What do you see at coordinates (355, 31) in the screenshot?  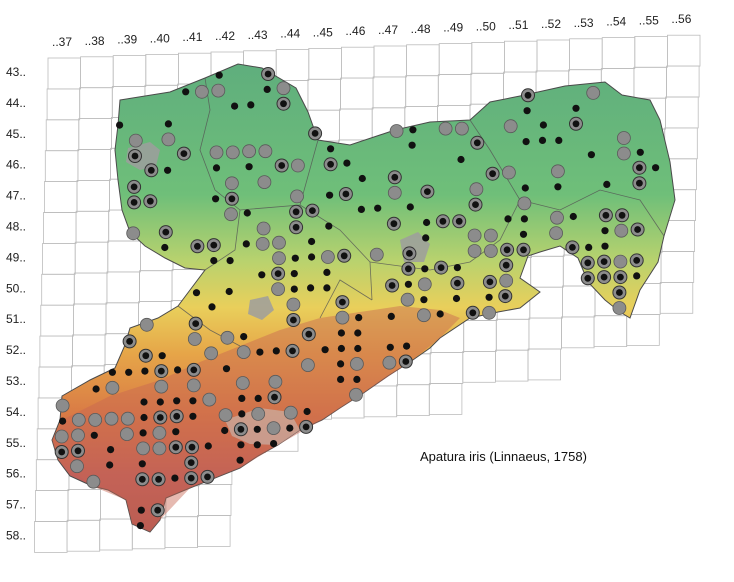 I see `column-label: ..46` at bounding box center [355, 31].